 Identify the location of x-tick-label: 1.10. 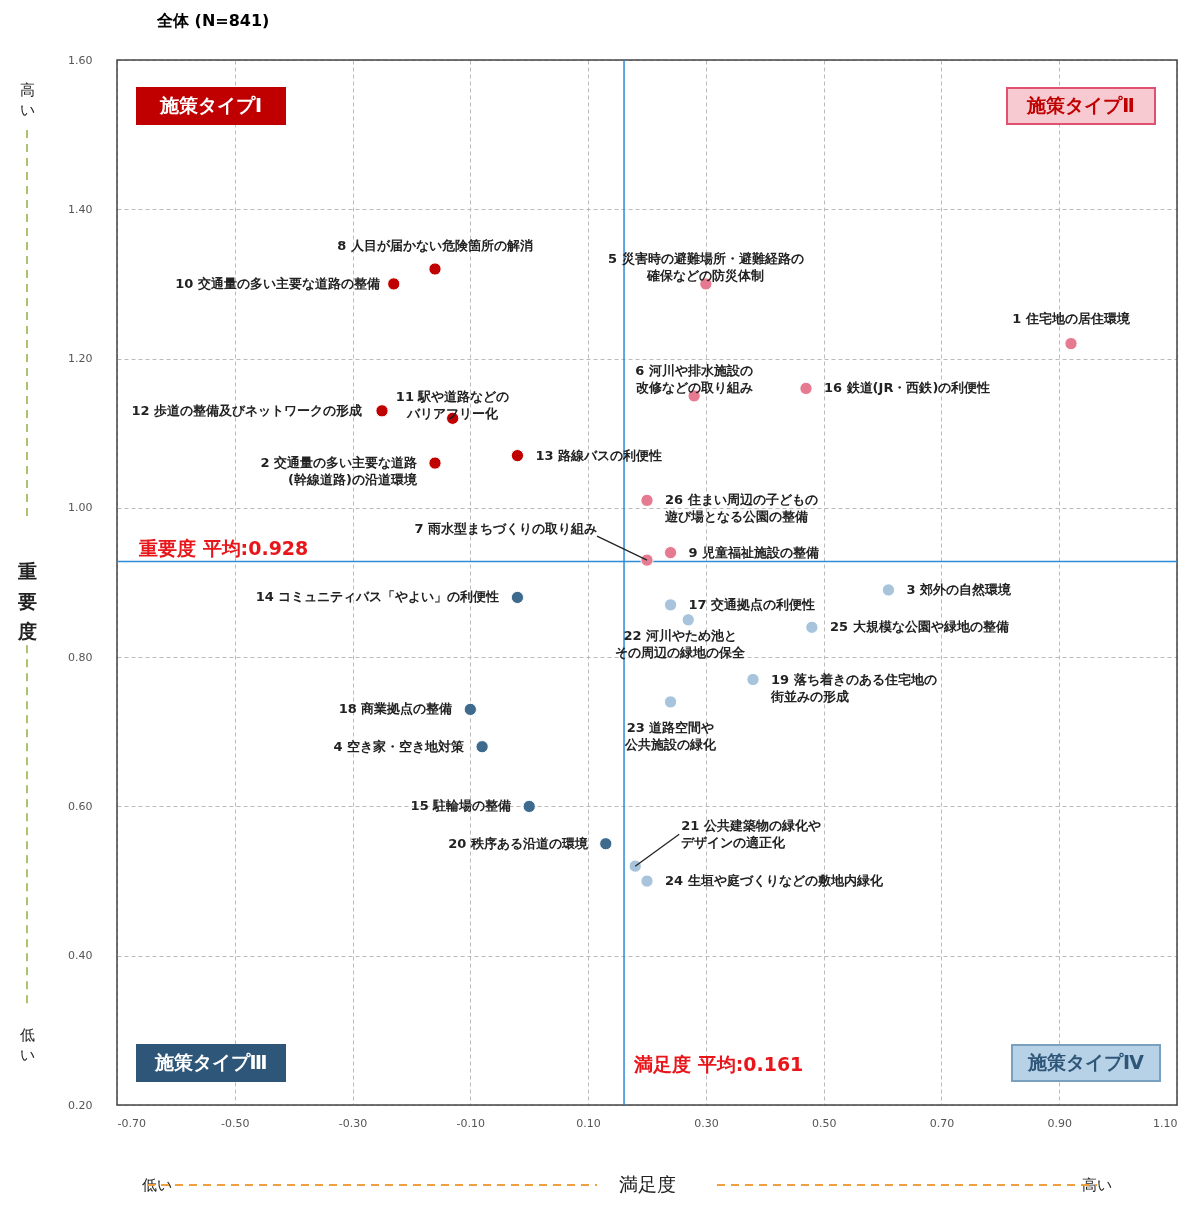
(1165, 1123).